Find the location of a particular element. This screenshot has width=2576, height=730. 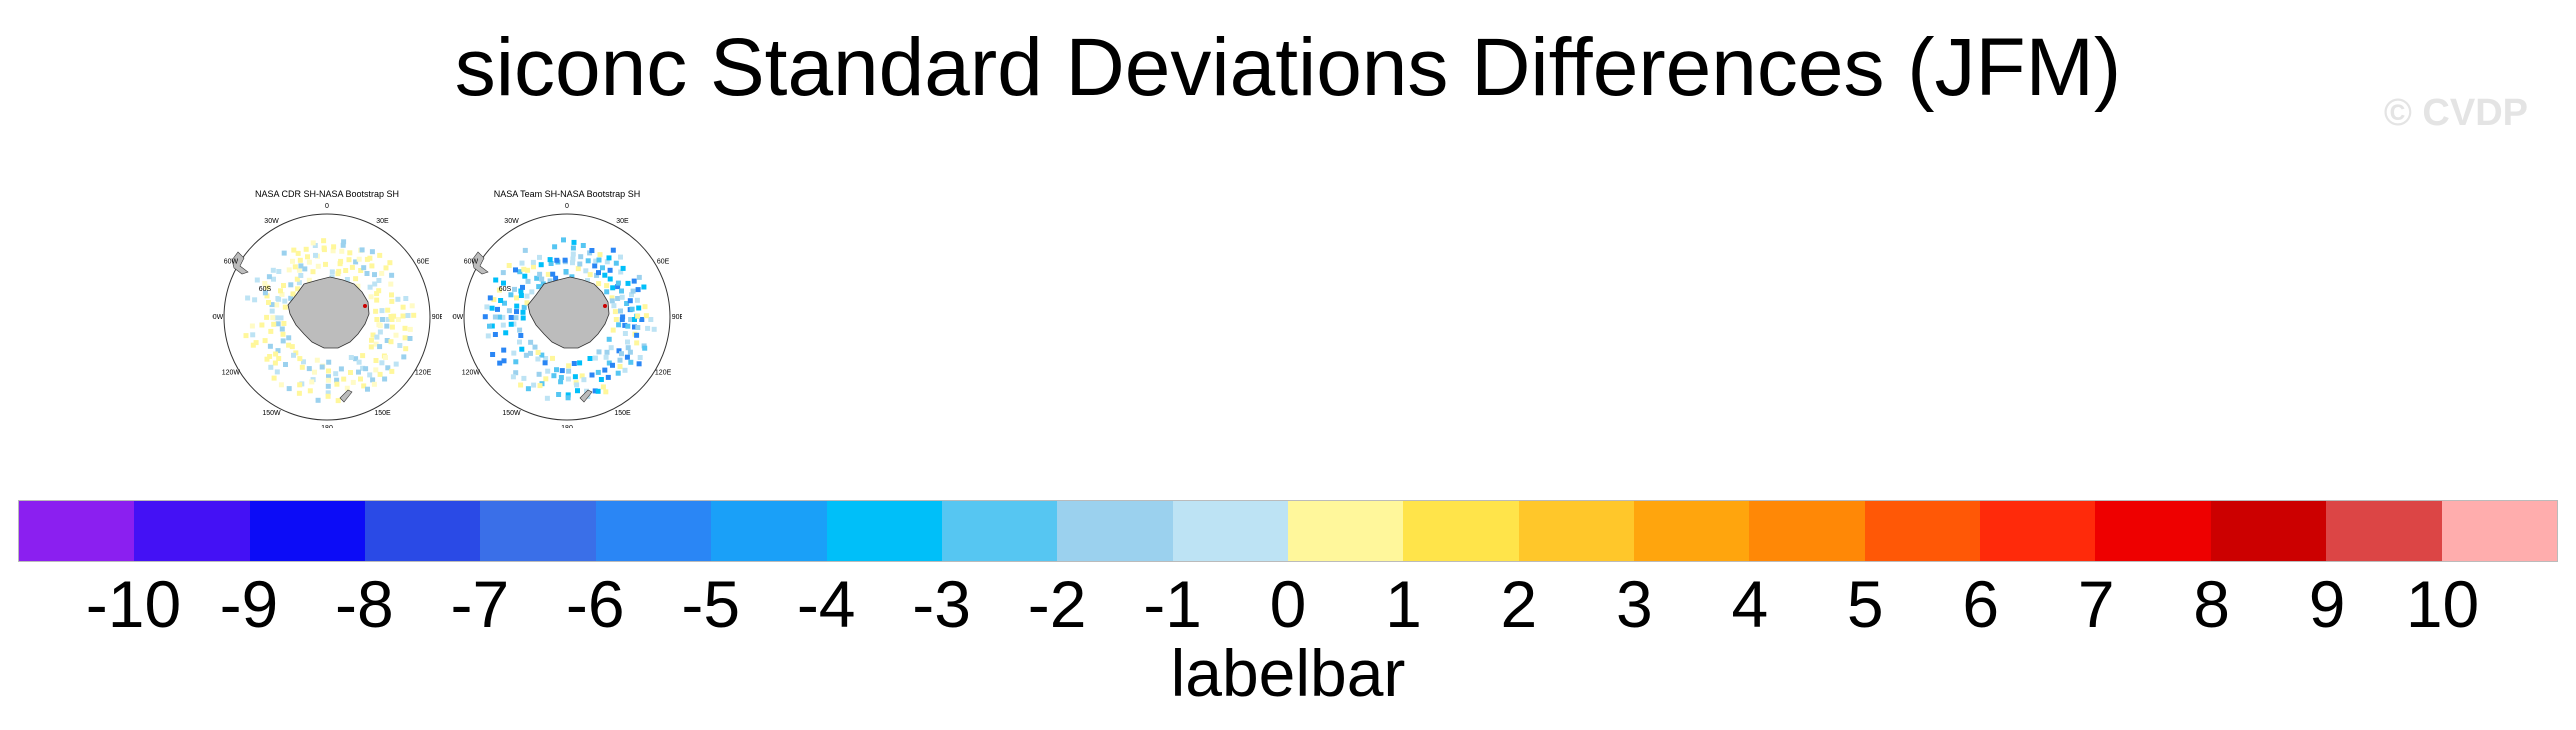

colorbar-tick-label: -1 is located at coordinates (1172, 604).